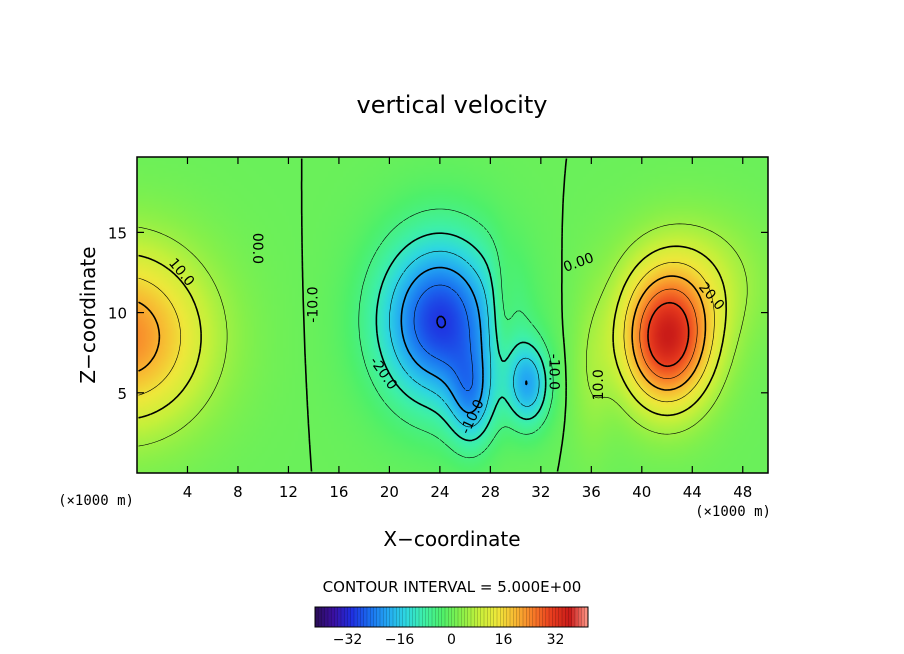  What do you see at coordinates (348, 640) in the screenshot?
I see `colorbar-tick-label-neg32: −32` at bounding box center [348, 640].